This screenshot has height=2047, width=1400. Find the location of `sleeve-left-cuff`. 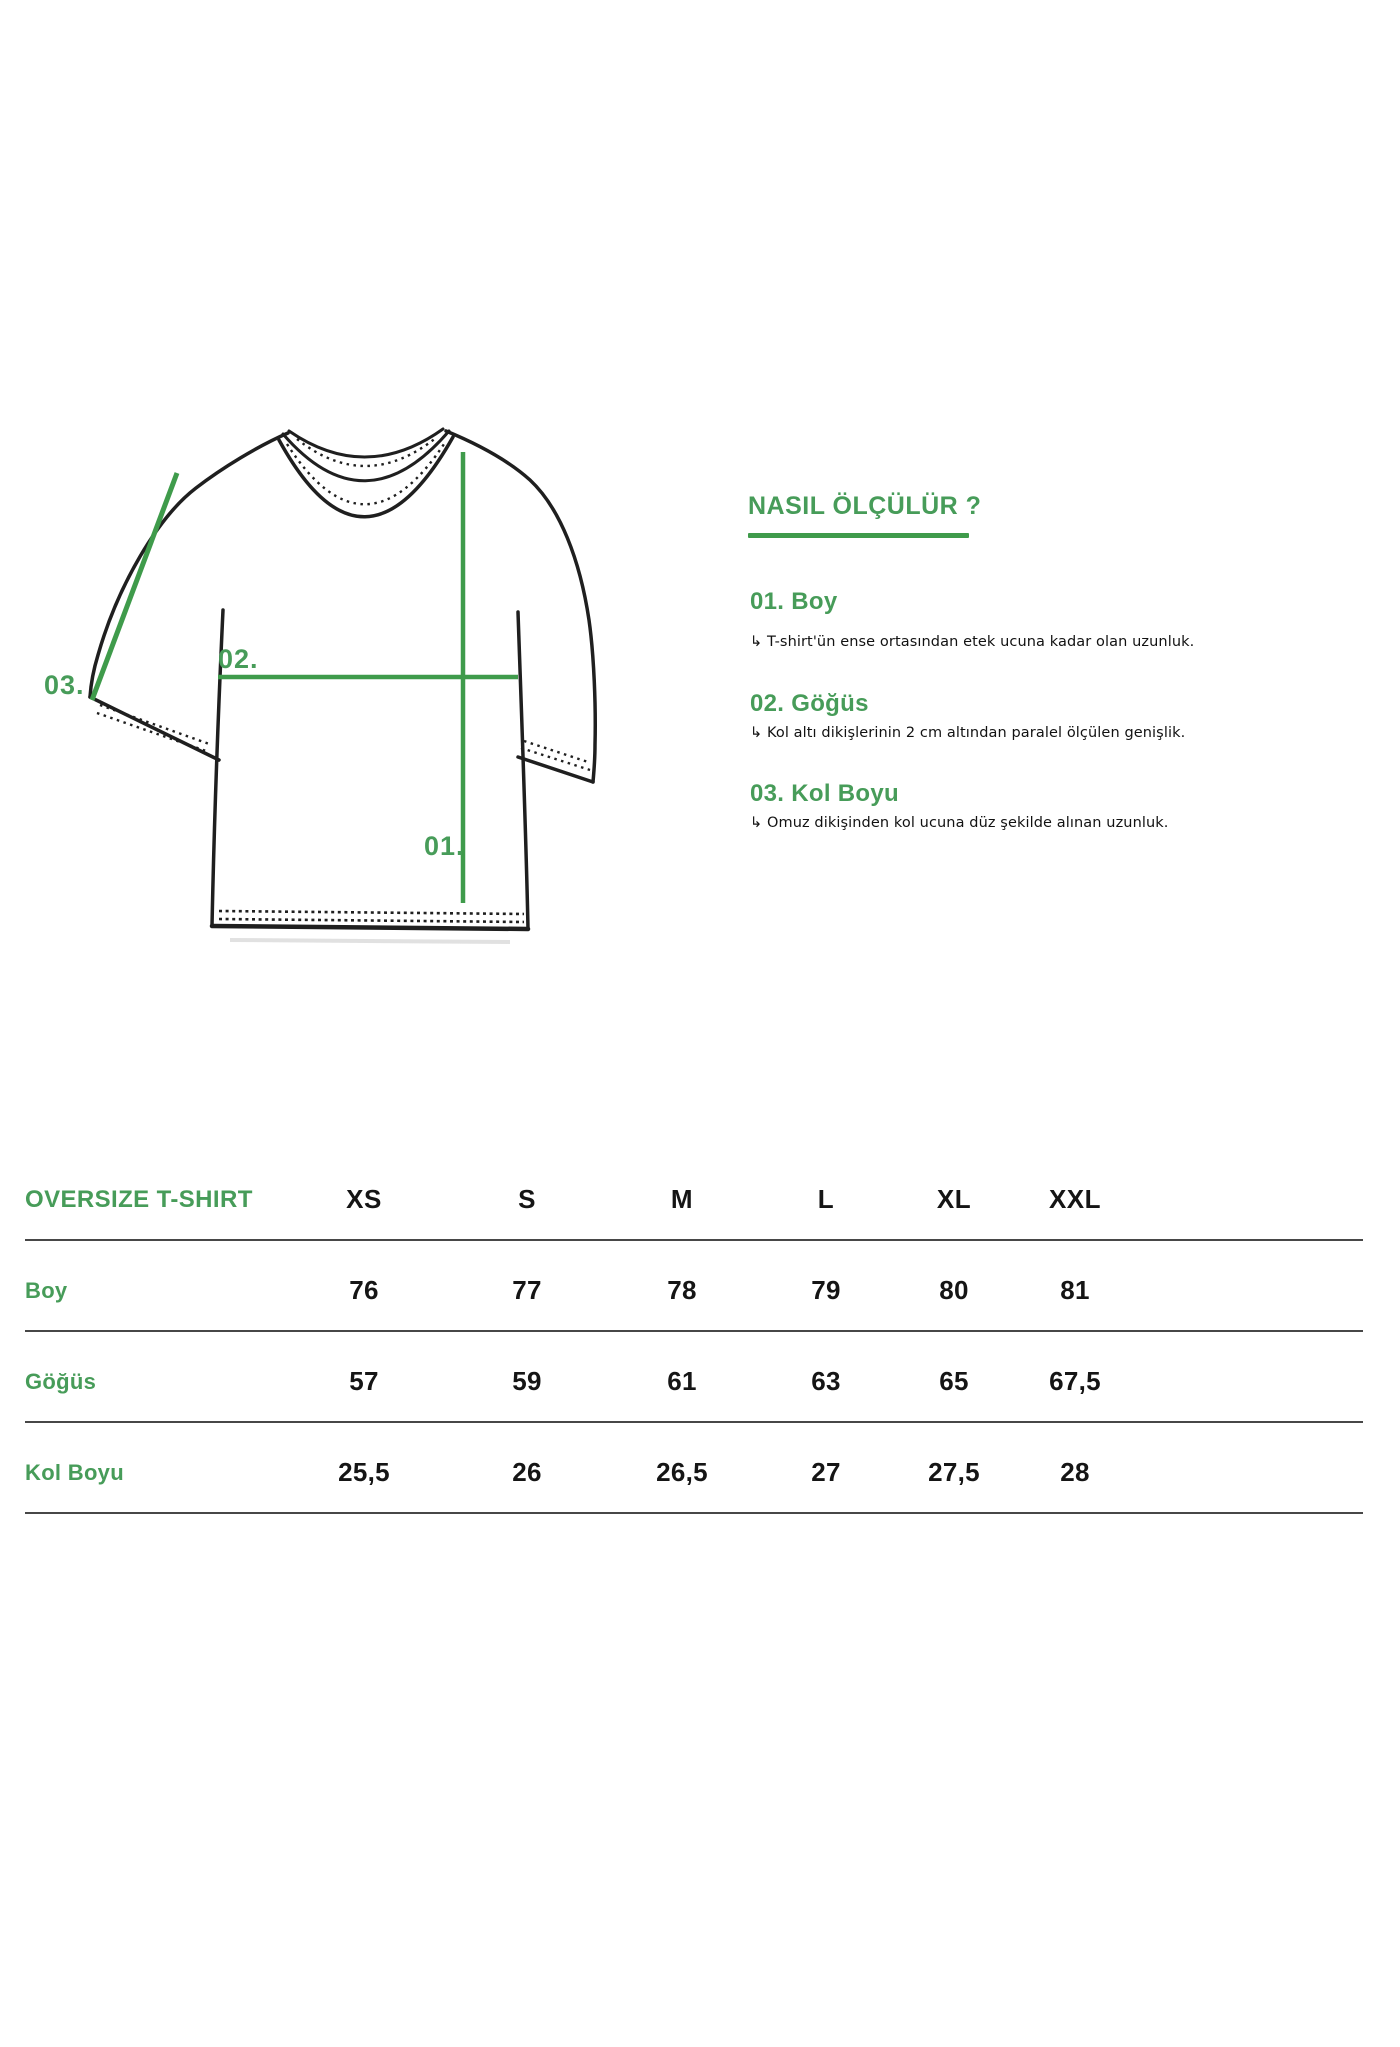

sleeve-left-cuff is located at coordinates (154, 728).